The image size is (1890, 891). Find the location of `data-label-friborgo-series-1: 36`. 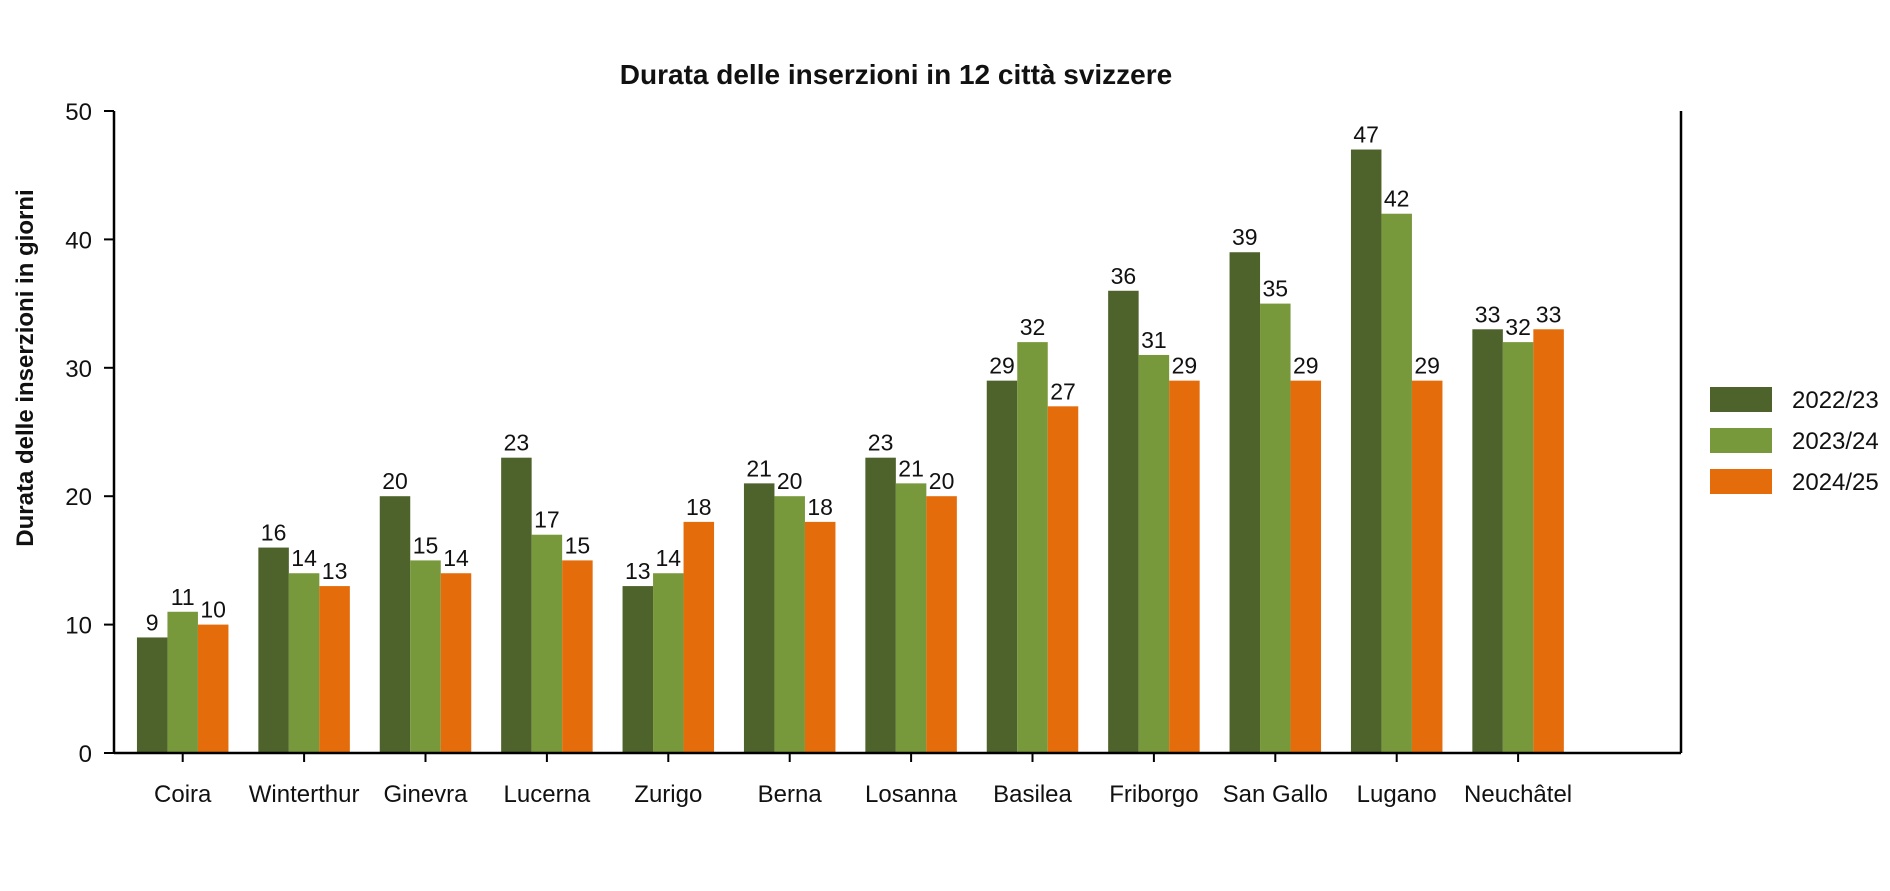

data-label-friborgo-series-1: 36 is located at coordinates (1124, 276).